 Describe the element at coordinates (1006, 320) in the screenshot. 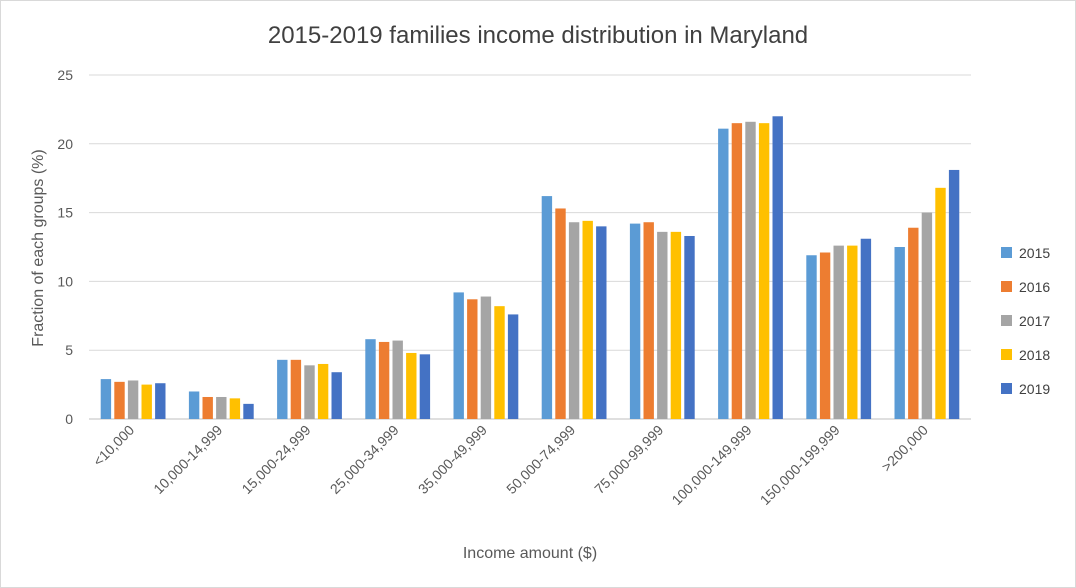

I see `legend-swatch-2017` at that location.